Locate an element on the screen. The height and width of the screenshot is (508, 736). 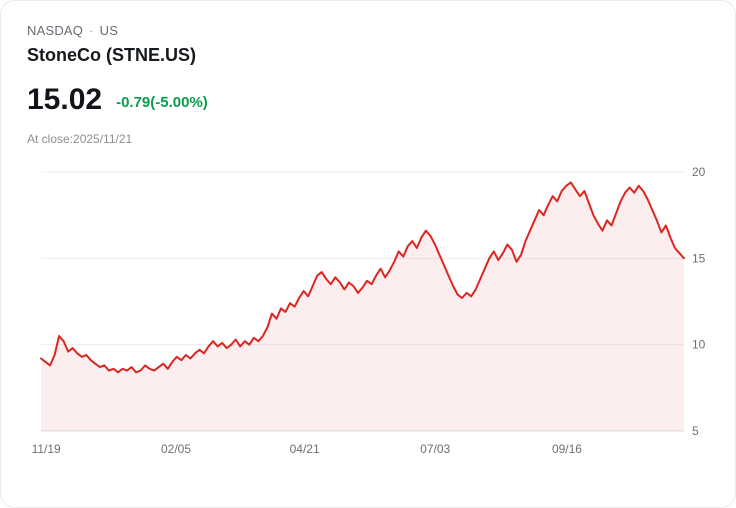
x-tick-label: 07/03 is located at coordinates (435, 449).